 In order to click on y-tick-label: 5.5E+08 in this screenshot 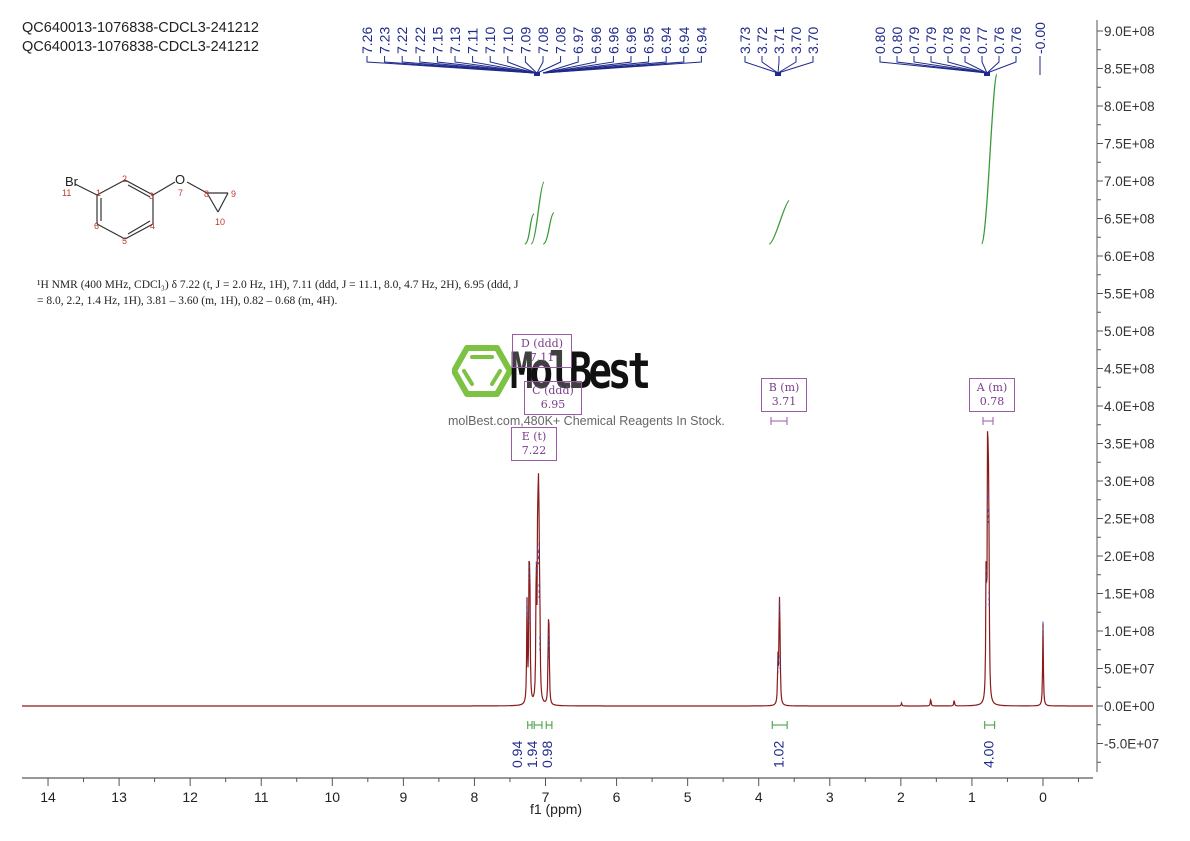, I will do `click(1129, 294)`.